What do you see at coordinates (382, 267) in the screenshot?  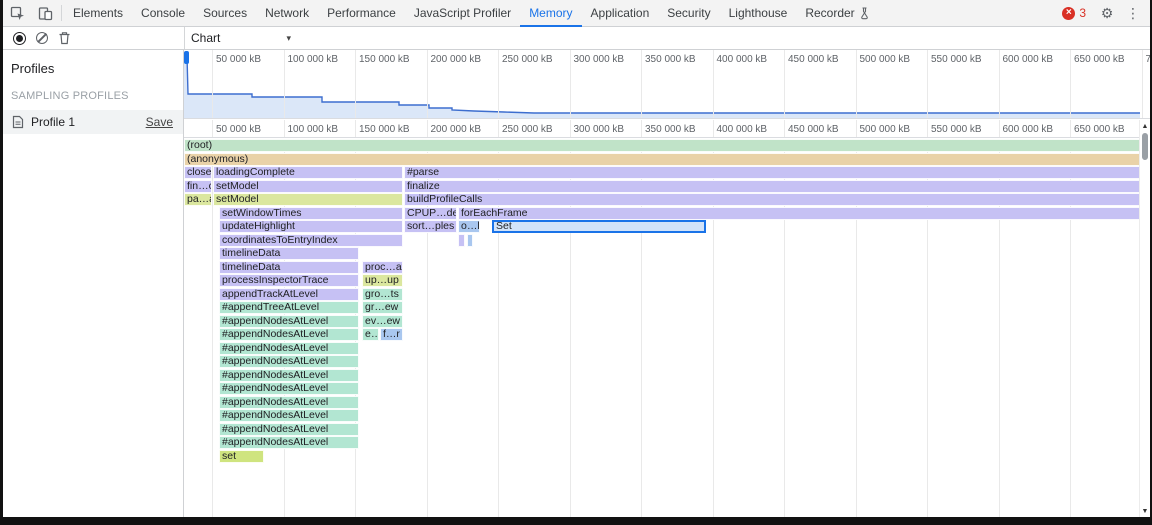 I see `flame-block: proc…ata` at bounding box center [382, 267].